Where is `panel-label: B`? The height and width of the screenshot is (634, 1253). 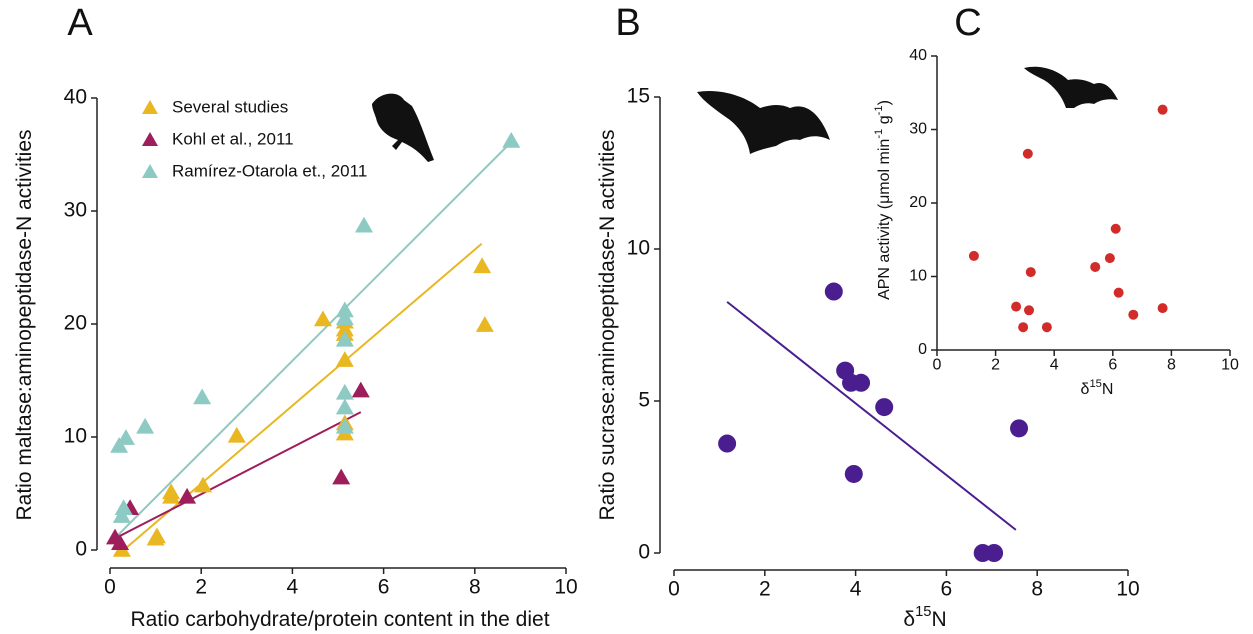
panel-label: B is located at coordinates (627, 23).